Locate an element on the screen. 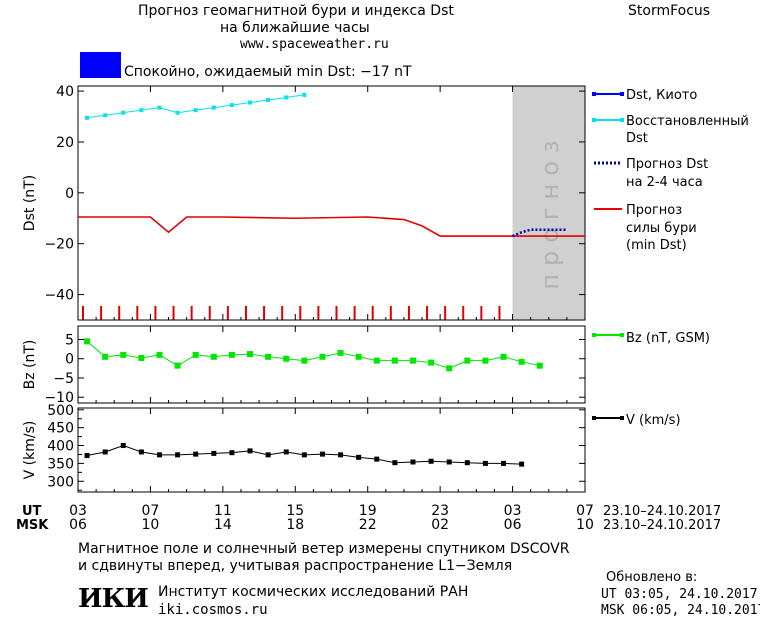 The image size is (760, 620). y-tick-label: 300 is located at coordinates (60, 482).